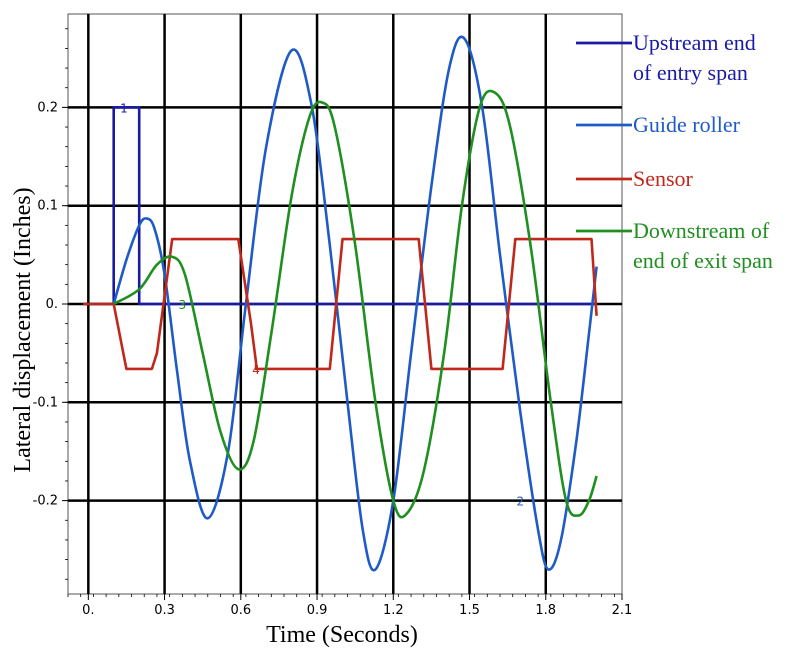 This screenshot has width=810, height=652. Describe the element at coordinates (256, 370) in the screenshot. I see `curve-label-sensor: 4` at that location.